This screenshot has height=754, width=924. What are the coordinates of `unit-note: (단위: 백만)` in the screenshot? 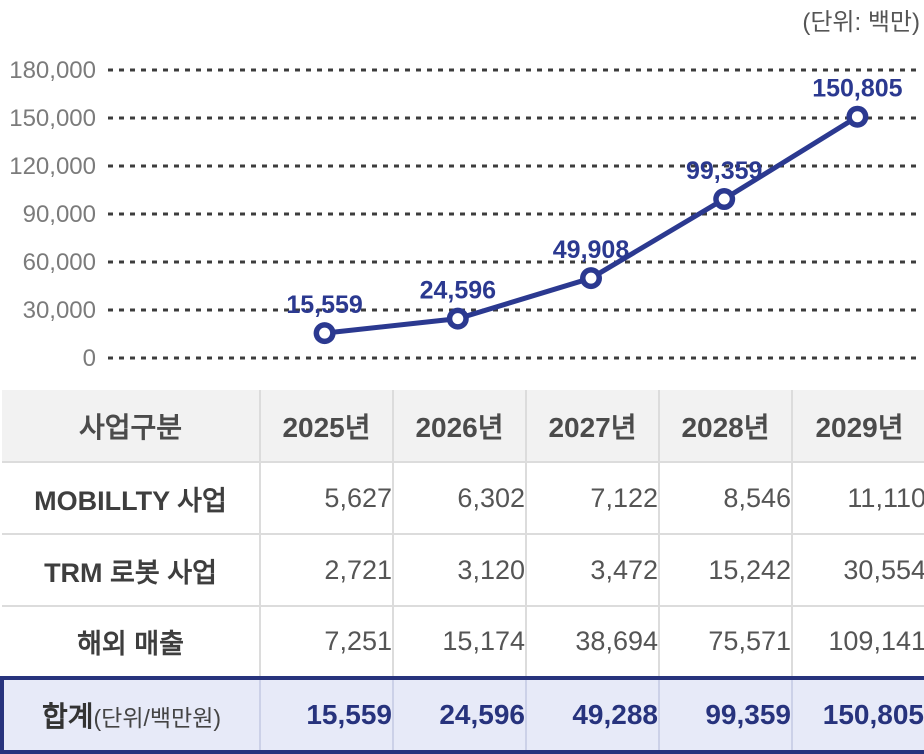 It's located at (861, 22).